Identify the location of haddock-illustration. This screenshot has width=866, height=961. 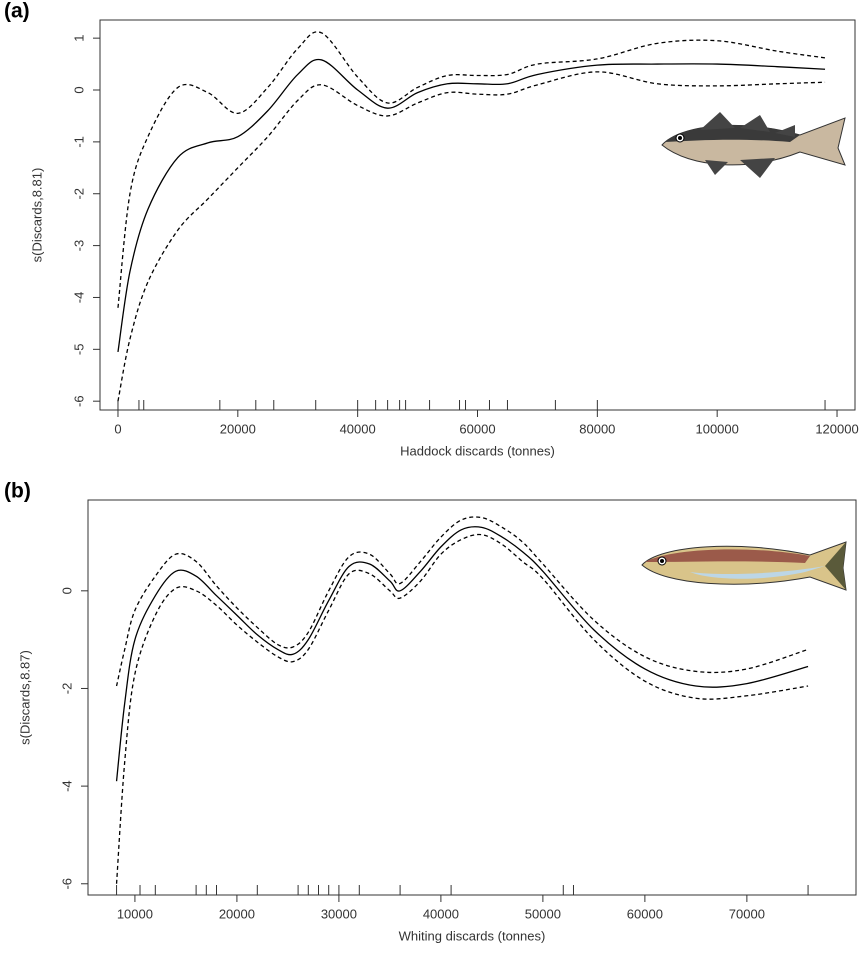
(753, 145).